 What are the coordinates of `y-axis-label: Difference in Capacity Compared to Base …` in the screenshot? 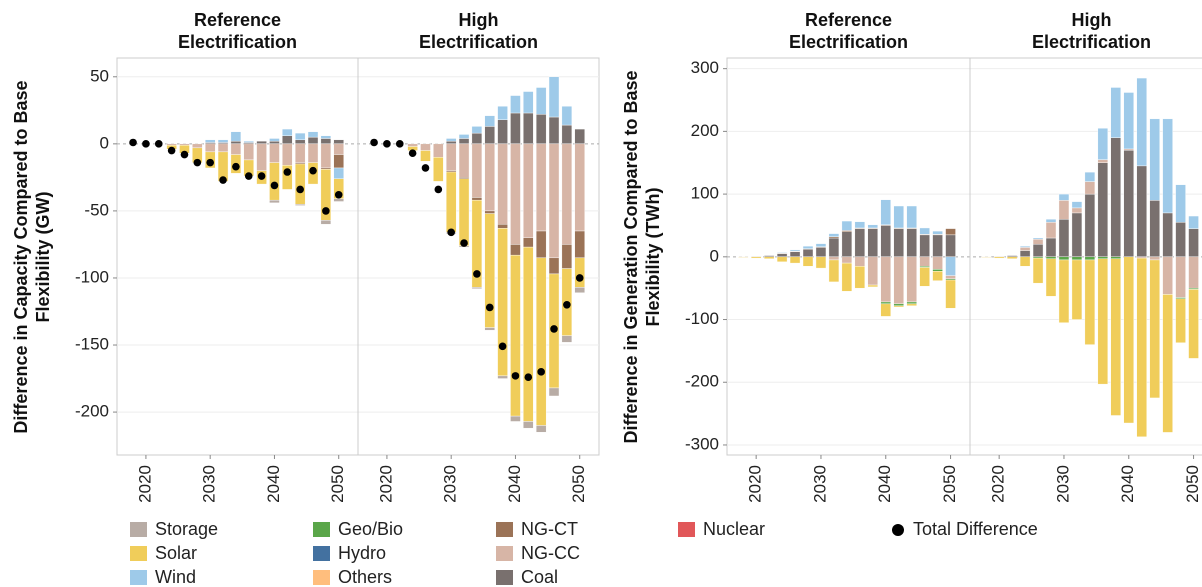 It's located at (32, 256).